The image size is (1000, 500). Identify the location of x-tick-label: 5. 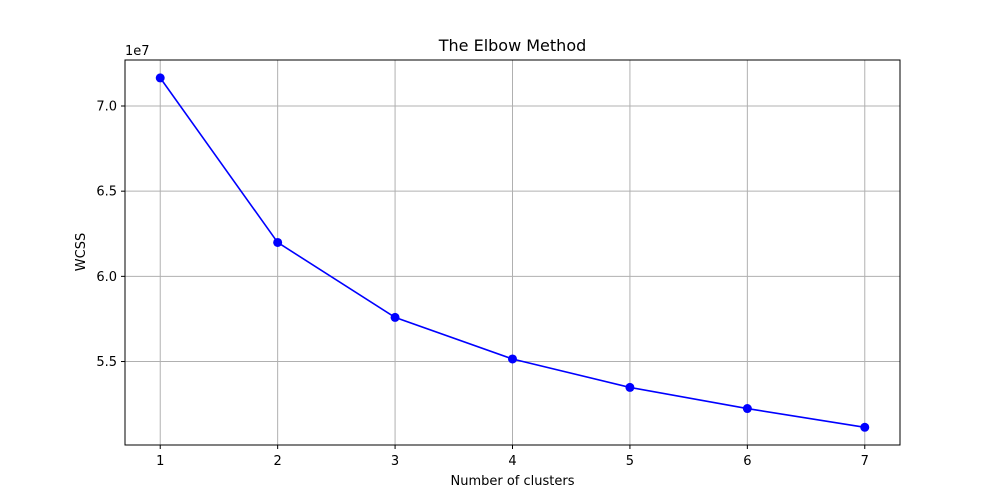
(630, 461).